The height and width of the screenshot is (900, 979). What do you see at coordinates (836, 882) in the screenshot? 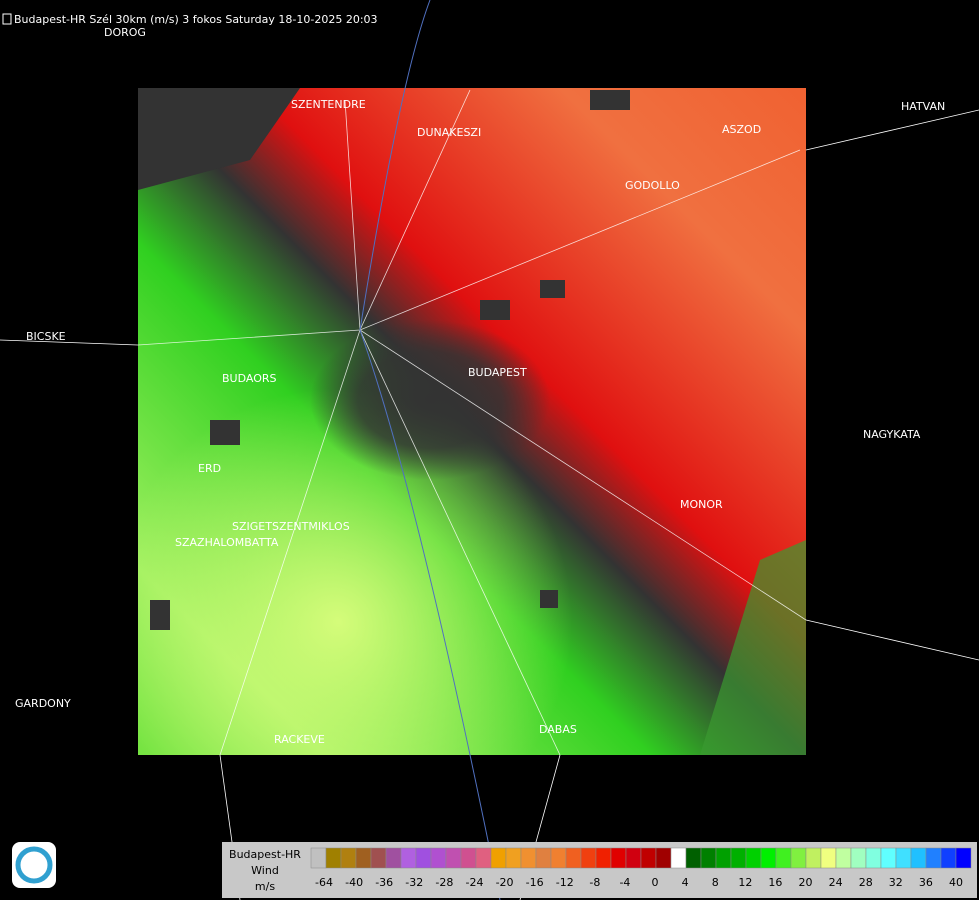
I see `legend-tick-label: 24` at bounding box center [836, 882].